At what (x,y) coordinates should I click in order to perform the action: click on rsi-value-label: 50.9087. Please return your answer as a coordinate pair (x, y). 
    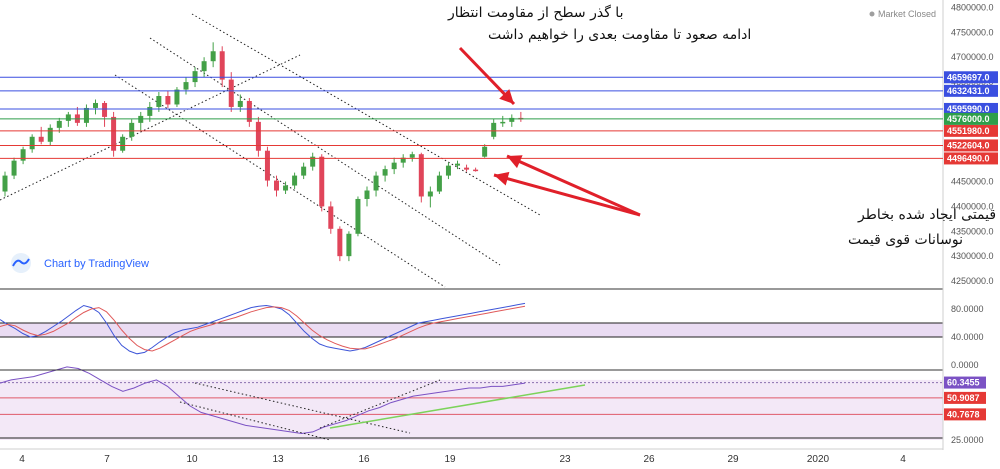
    Looking at the image, I should click on (963, 398).